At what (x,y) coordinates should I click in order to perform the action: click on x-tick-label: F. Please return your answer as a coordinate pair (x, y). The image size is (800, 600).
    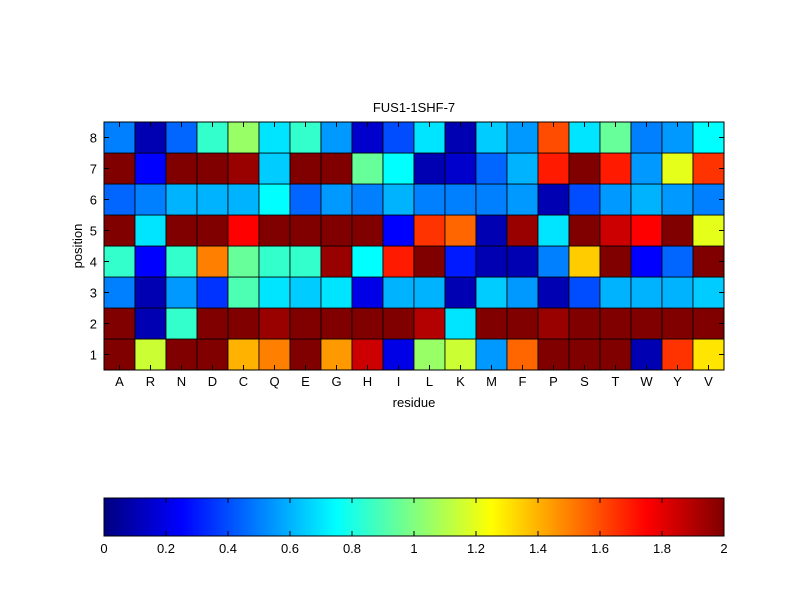
    Looking at the image, I should click on (523, 381).